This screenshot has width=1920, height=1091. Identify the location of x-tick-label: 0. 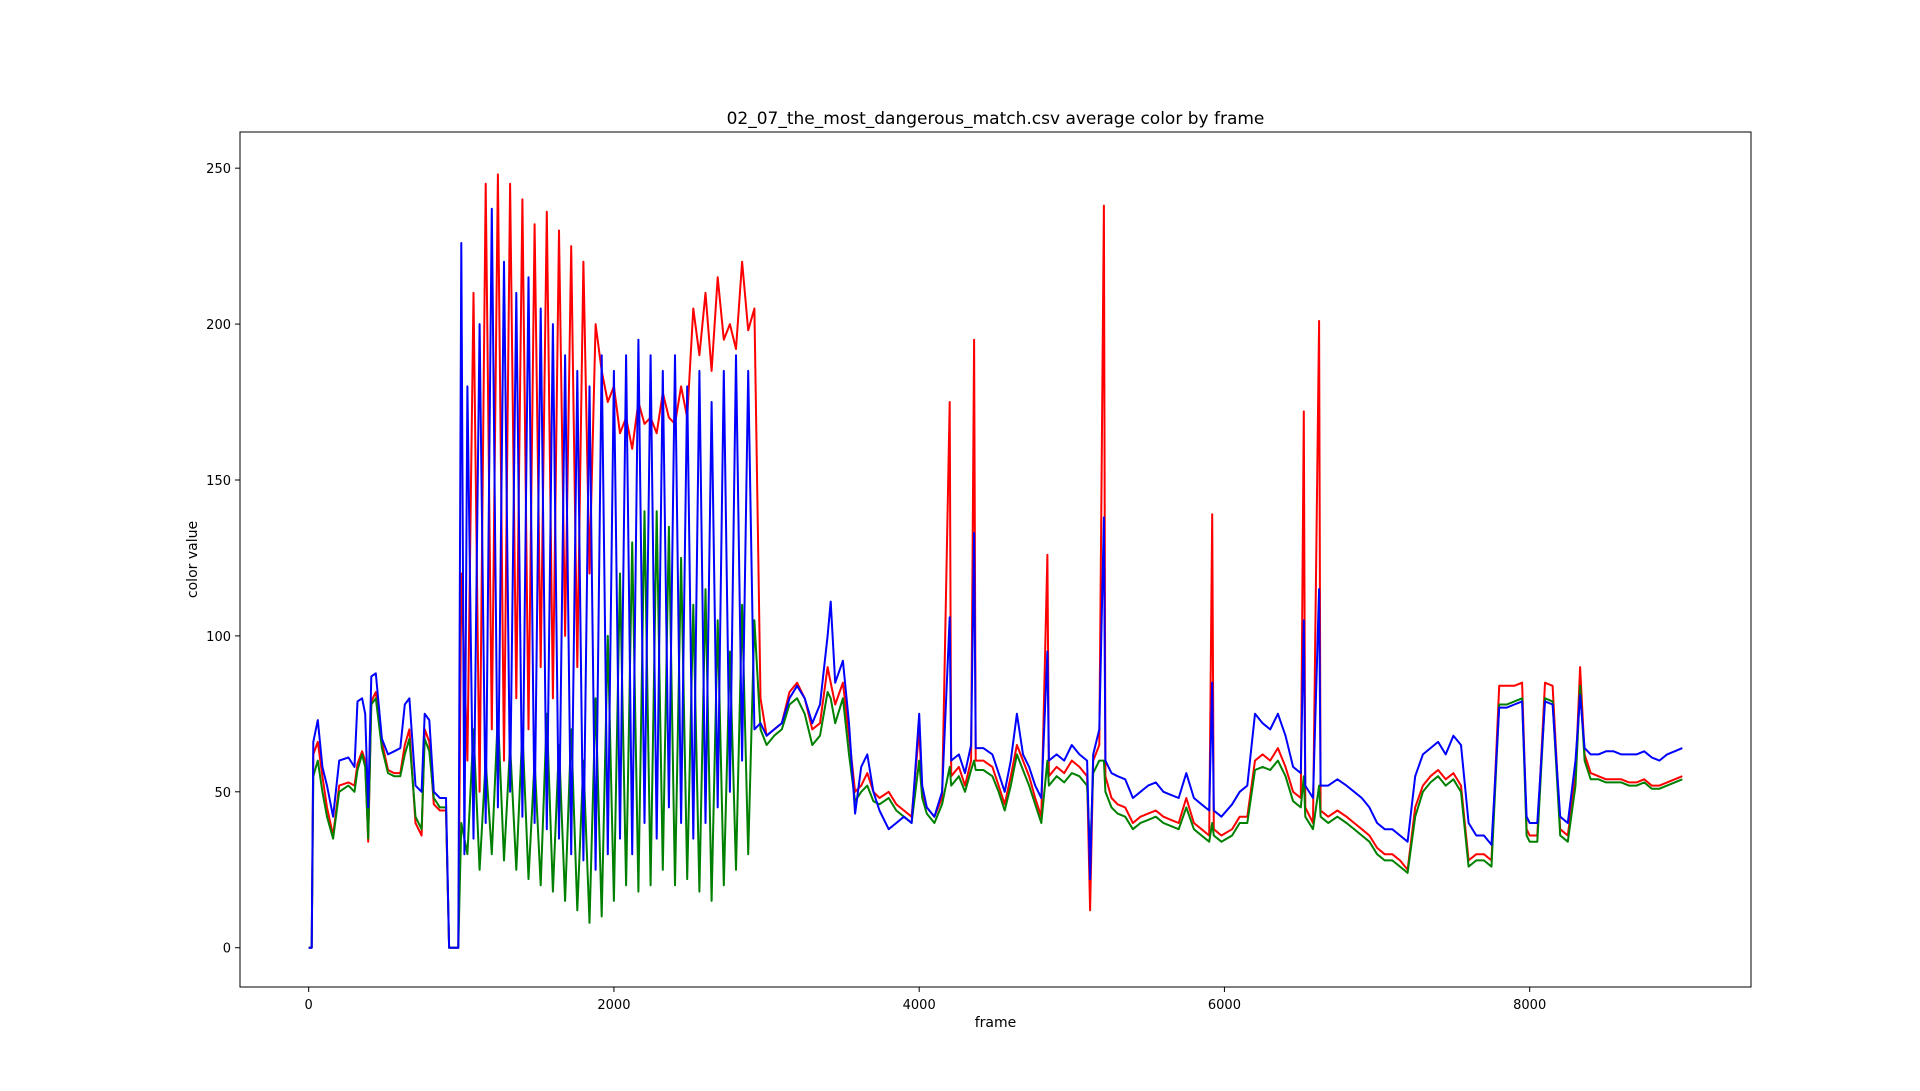
(309, 1005).